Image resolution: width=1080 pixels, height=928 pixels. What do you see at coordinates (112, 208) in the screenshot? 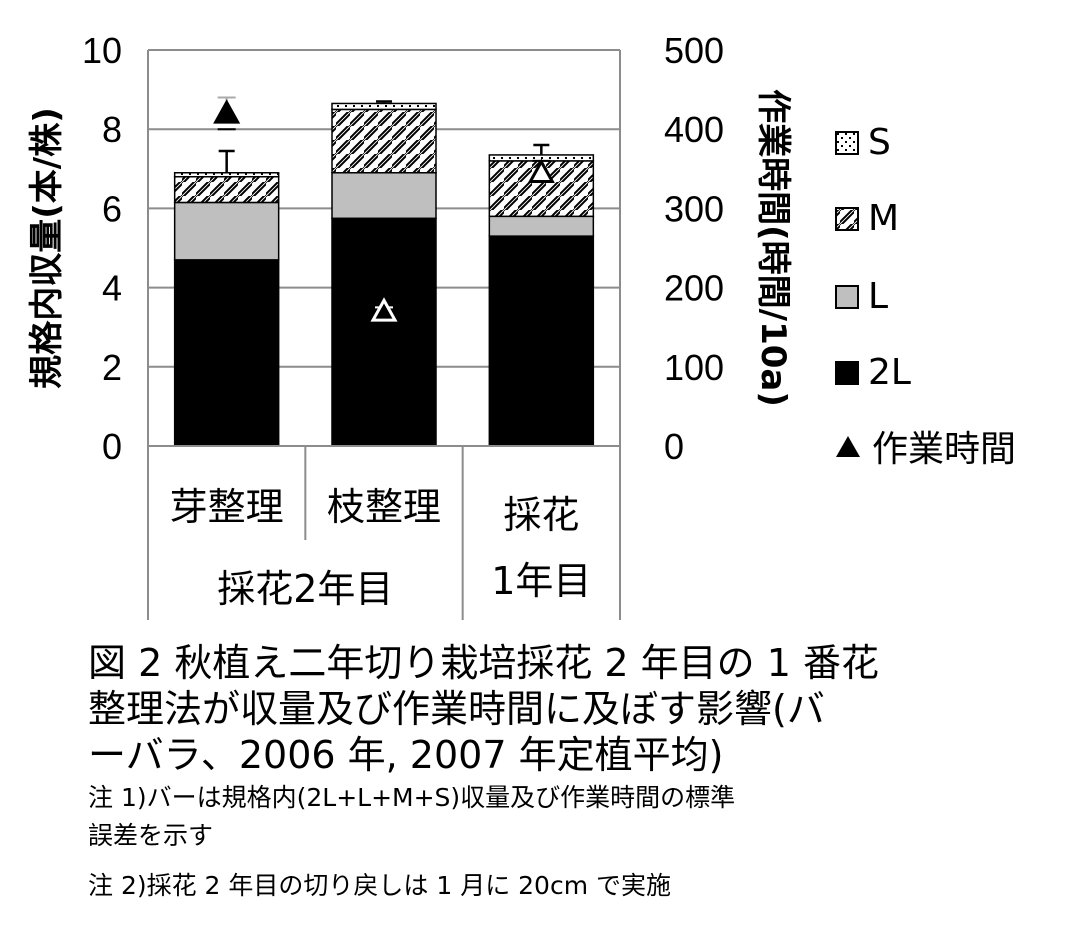
I see `y-tick-label-left: 6` at bounding box center [112, 208].